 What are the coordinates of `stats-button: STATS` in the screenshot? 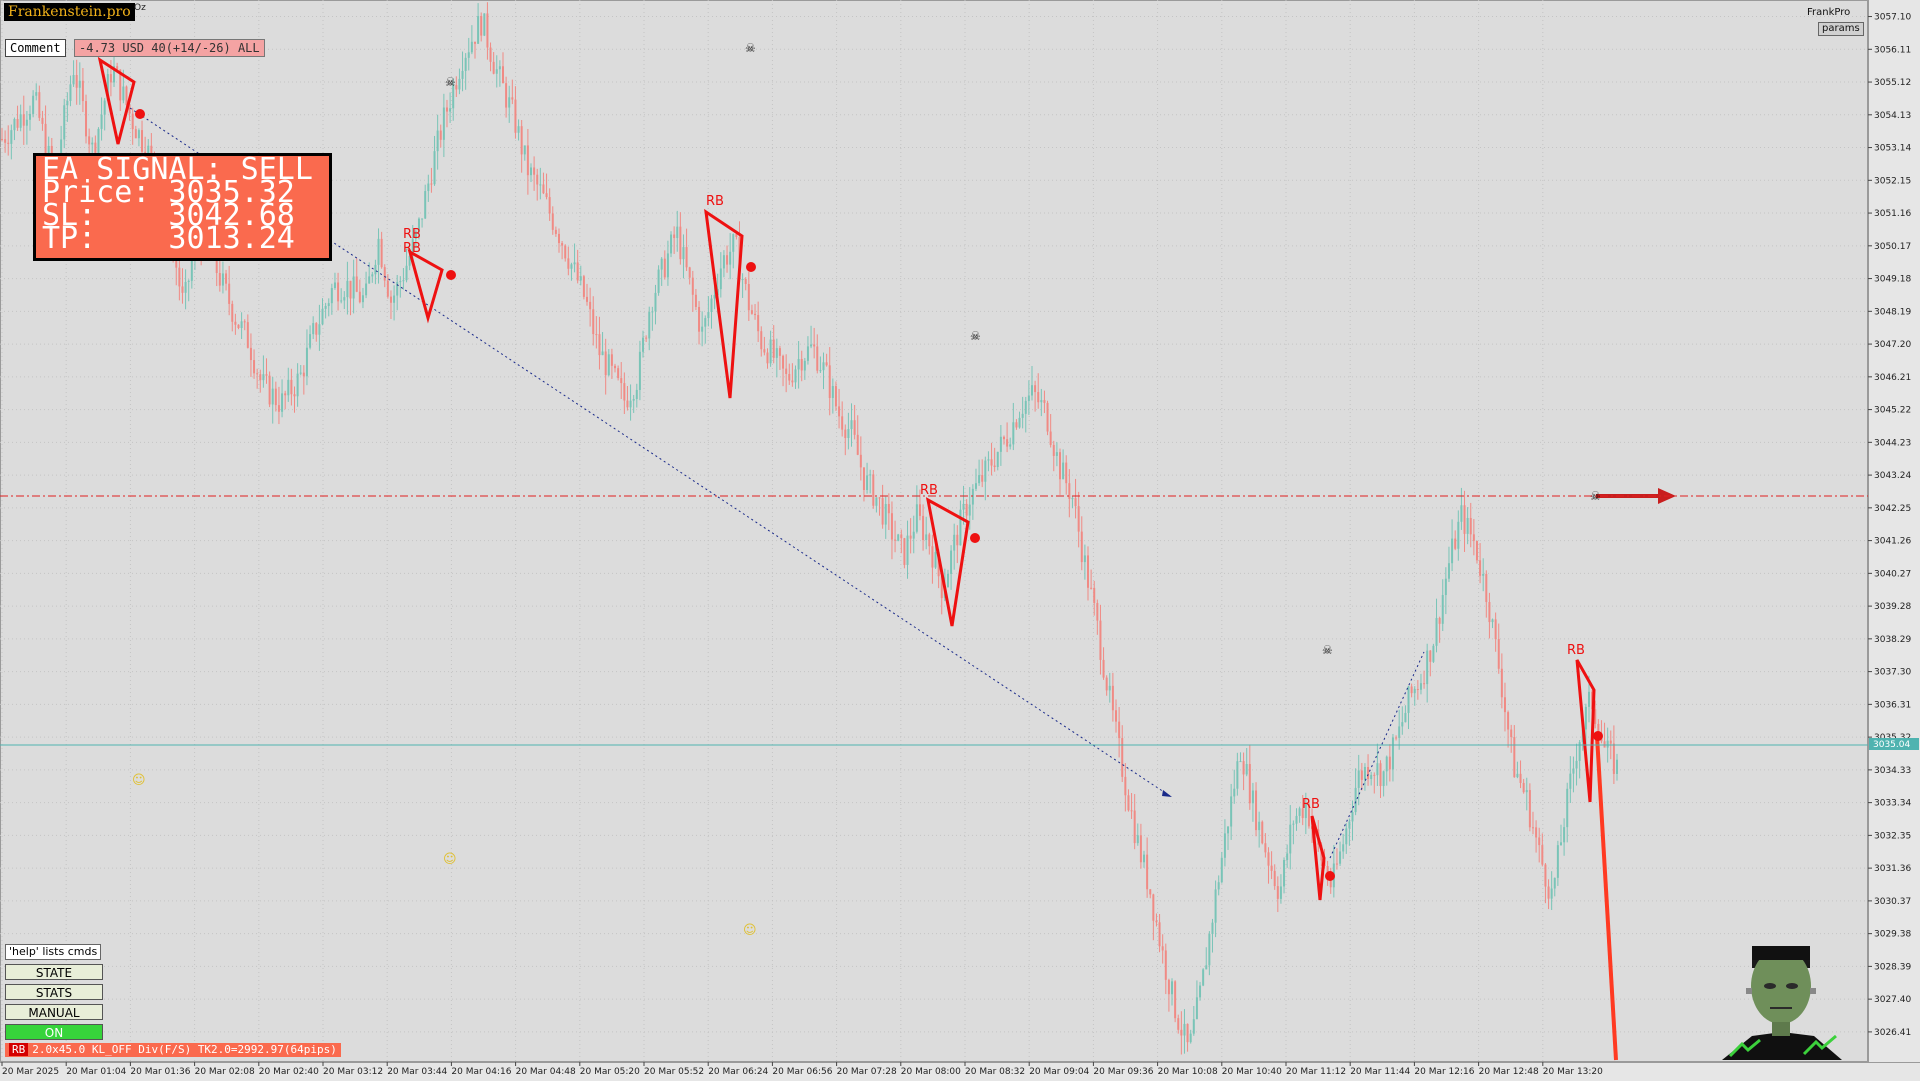 It's located at (54, 992).